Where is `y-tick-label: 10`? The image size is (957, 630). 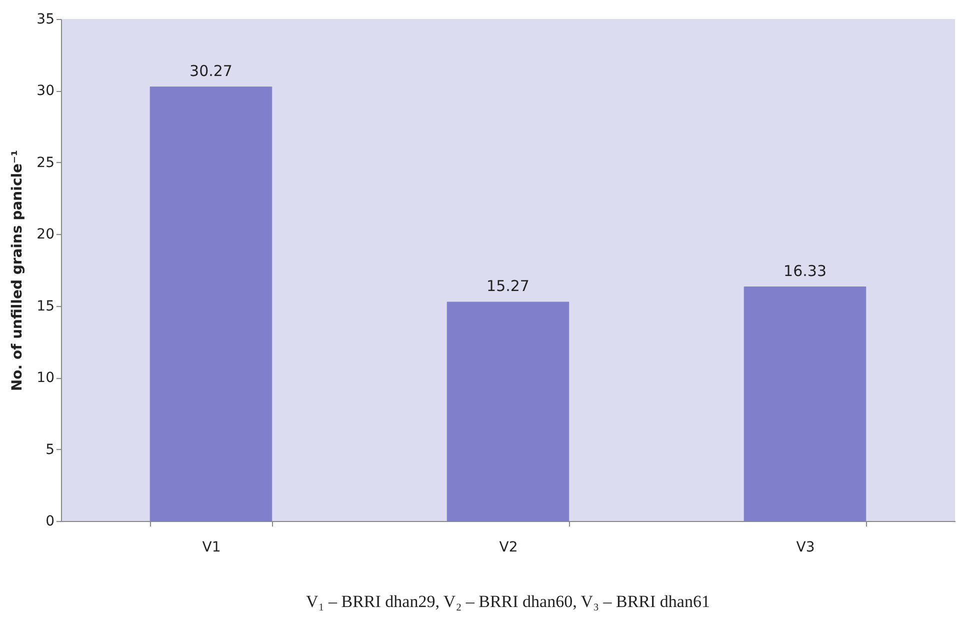
y-tick-label: 10 is located at coordinates (45, 378).